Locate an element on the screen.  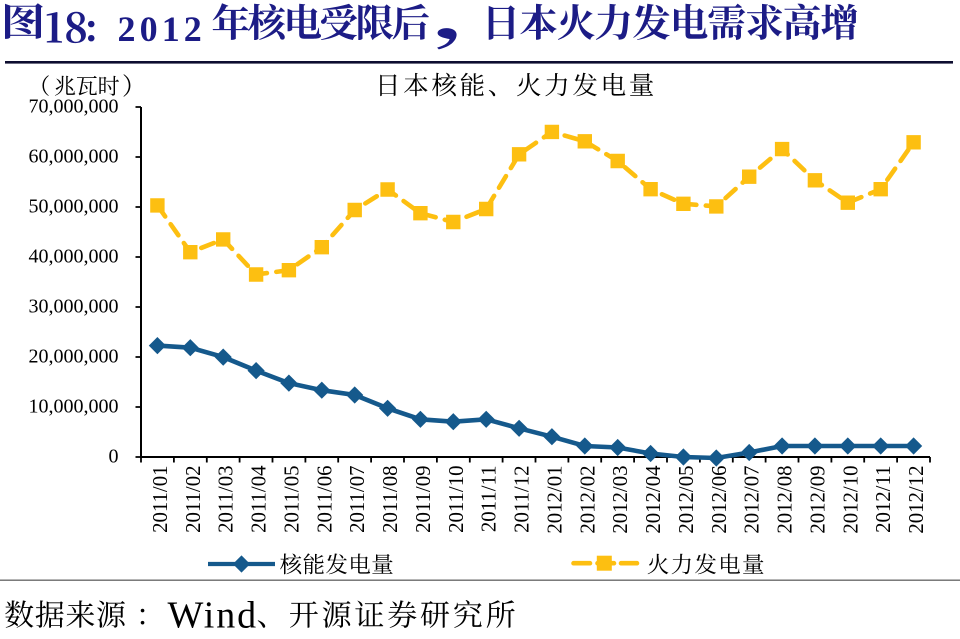
svg-text: 40,000,000 is located at coordinates (74, 257).